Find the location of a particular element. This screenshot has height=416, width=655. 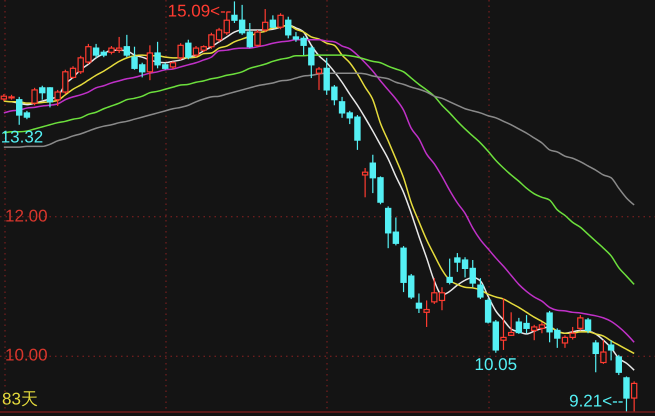

annotation: 13.32 is located at coordinates (22, 136).